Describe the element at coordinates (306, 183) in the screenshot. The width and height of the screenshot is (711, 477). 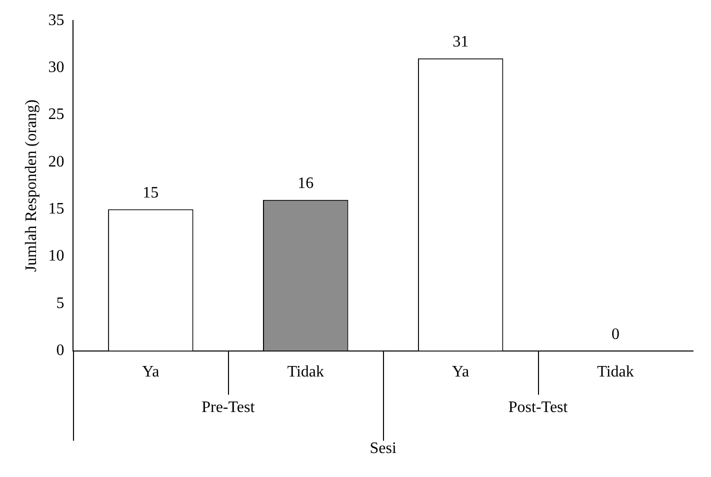
I see `data-label: 16` at that location.